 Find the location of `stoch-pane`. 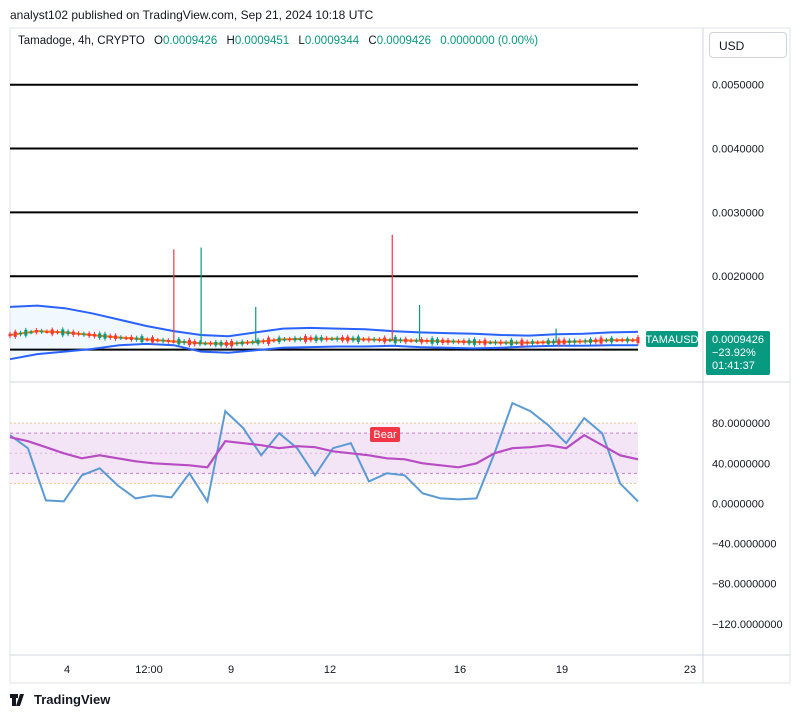

stoch-pane is located at coordinates (324, 453).